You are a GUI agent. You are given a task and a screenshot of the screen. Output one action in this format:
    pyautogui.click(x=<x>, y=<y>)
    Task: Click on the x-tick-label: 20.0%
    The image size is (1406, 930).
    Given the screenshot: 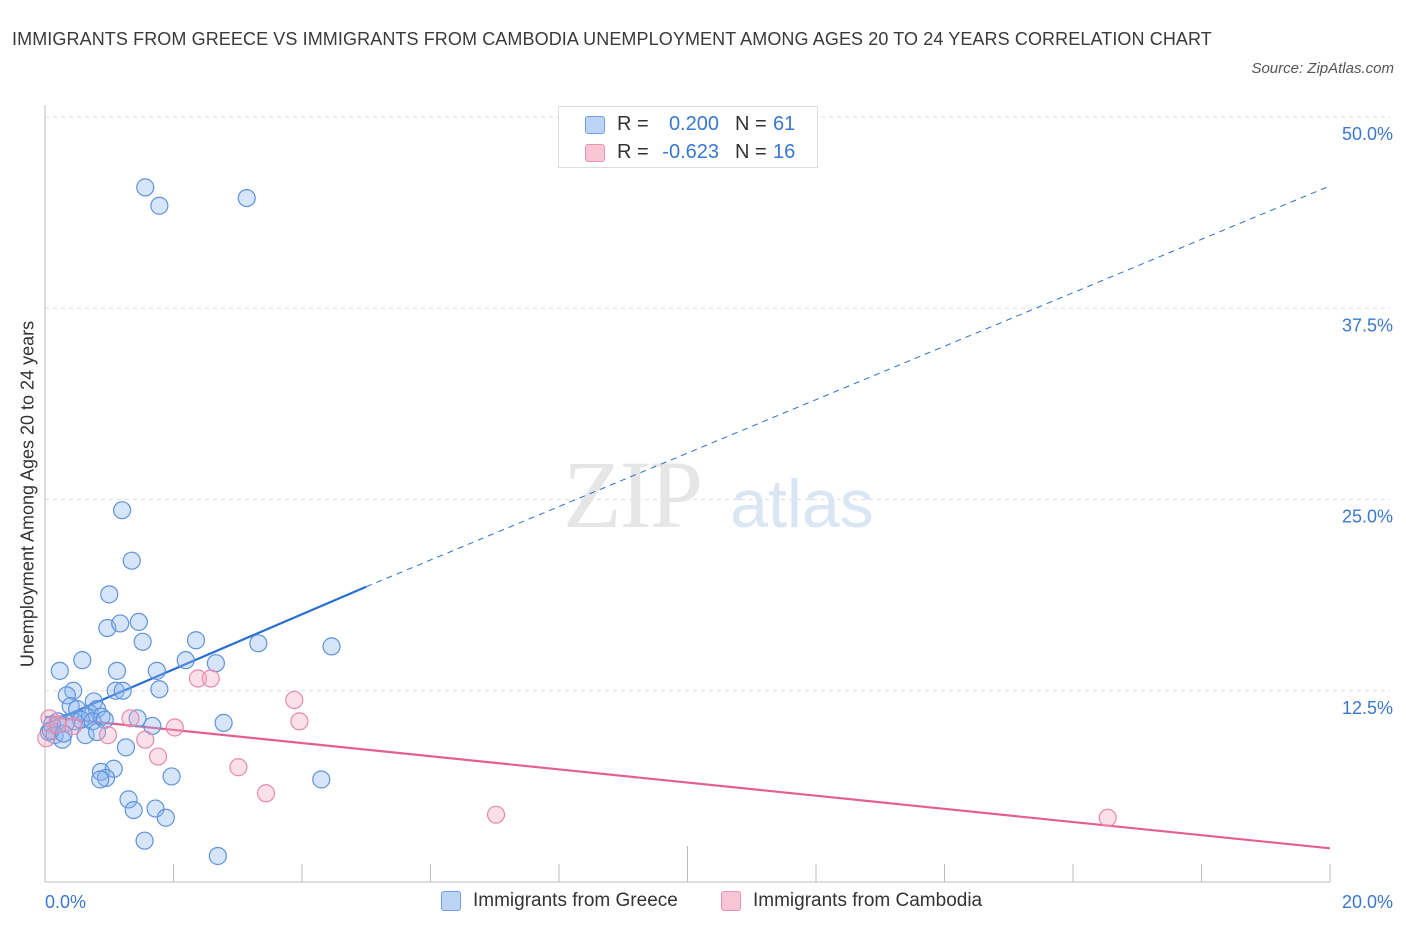 What is the action you would take?
    pyautogui.click(x=1367, y=902)
    